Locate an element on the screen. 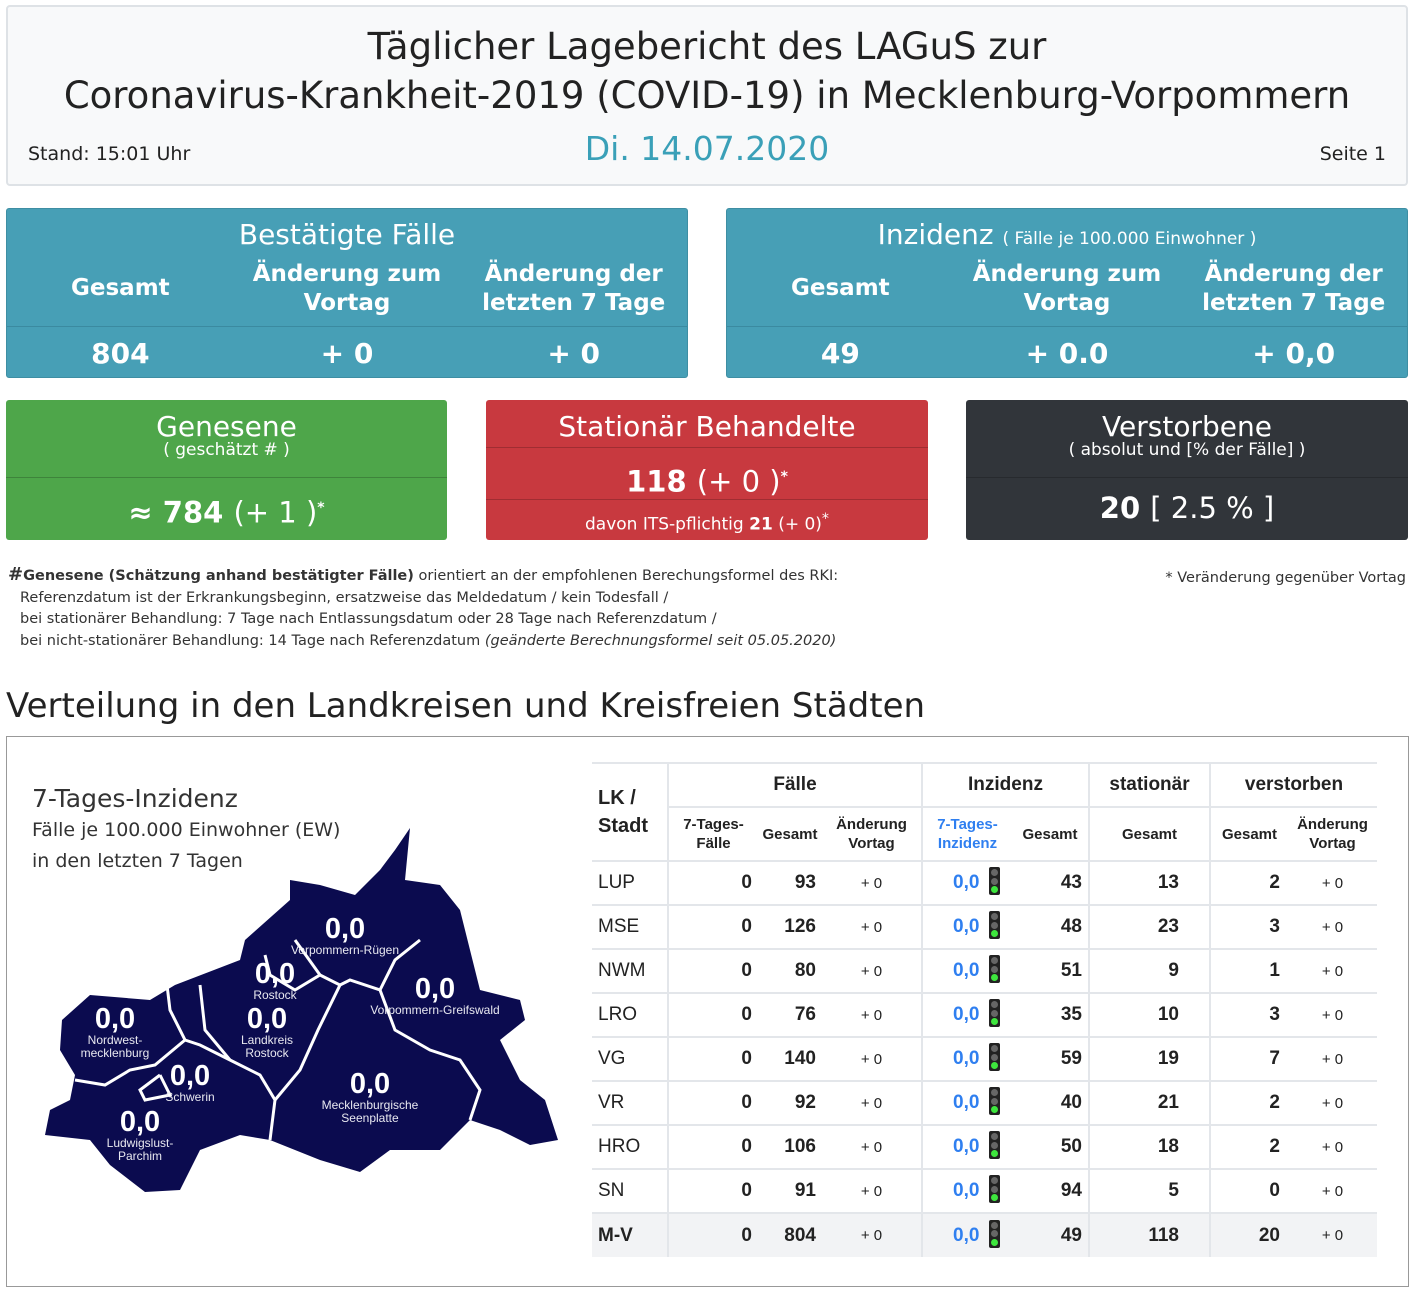 The image size is (1410, 1292). table-row: VR 0 92 + 0 0,0 40 21 2 + 0 is located at coordinates (984, 1102).